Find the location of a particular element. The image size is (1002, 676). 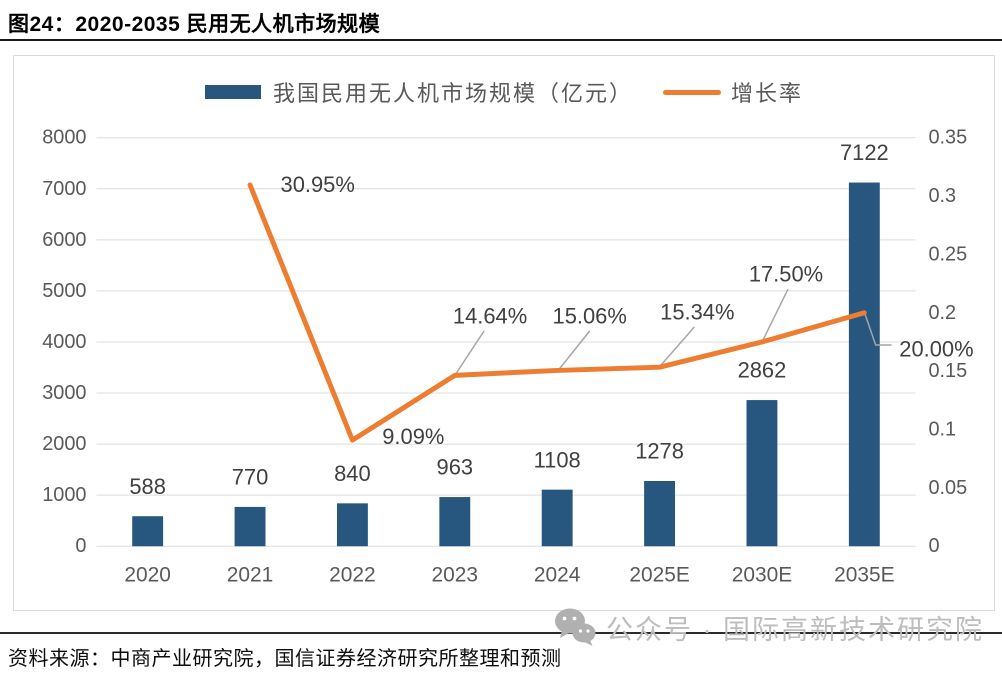

right-axis-tick-label: 0.3 is located at coordinates (942, 196).